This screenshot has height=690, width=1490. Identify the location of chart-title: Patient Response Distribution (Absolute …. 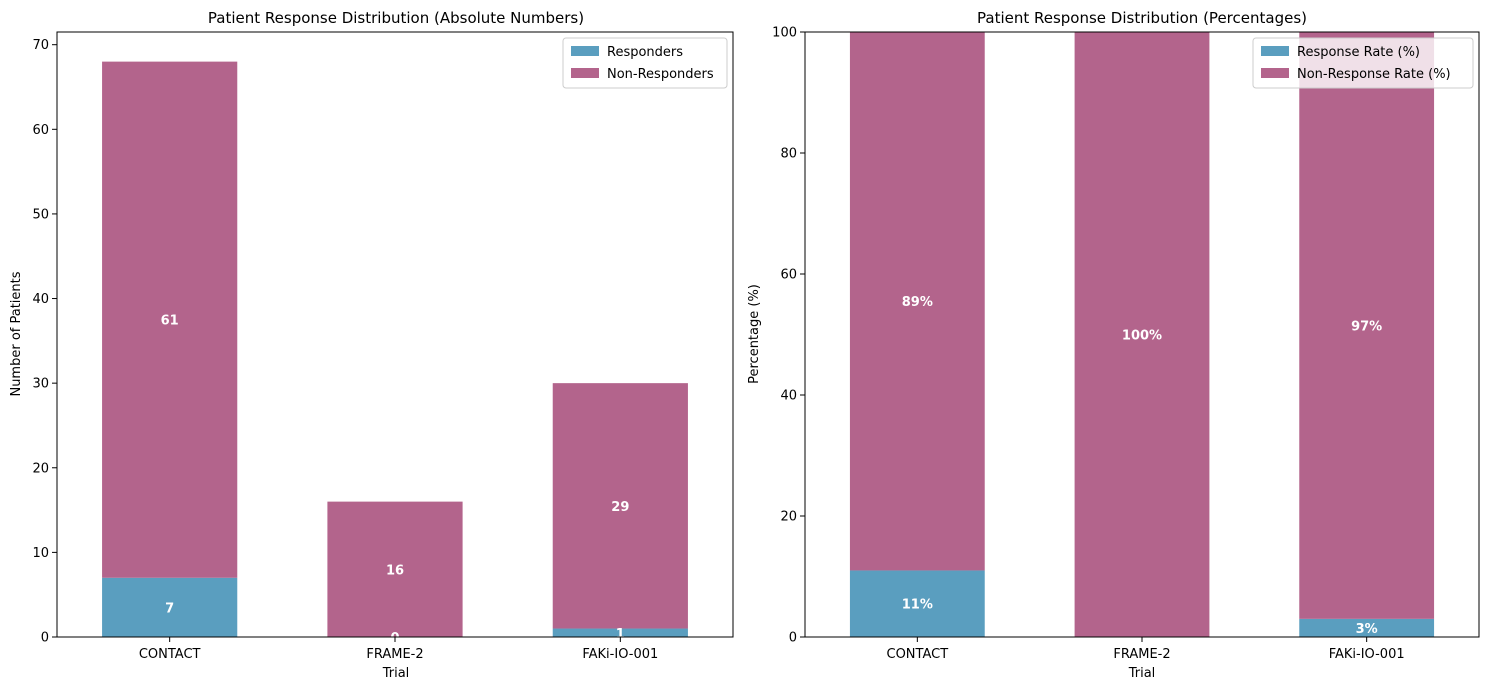
(396, 18).